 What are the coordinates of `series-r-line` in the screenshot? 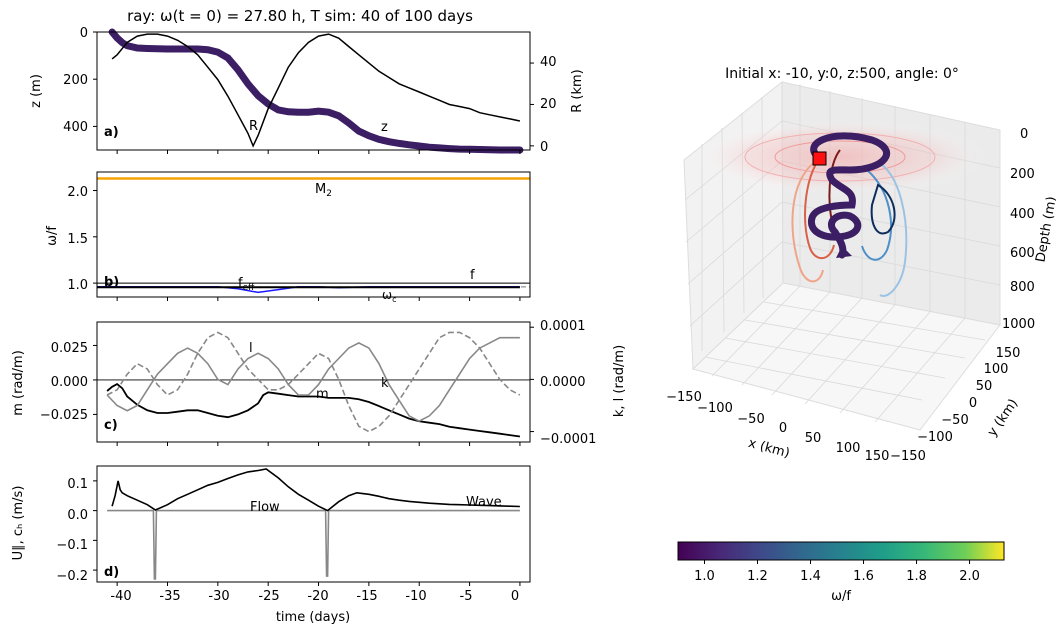 It's located at (316, 90).